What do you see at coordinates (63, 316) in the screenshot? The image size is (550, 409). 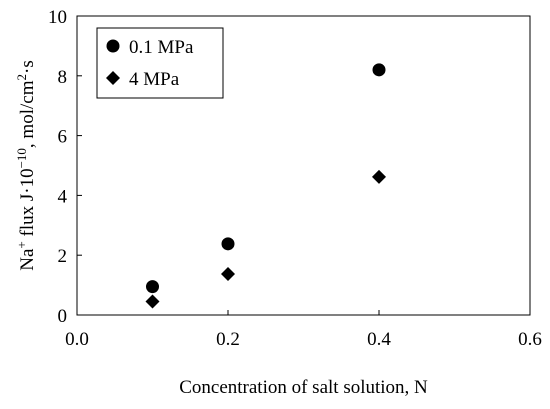 I see `y-tick-label: 0` at bounding box center [63, 316].